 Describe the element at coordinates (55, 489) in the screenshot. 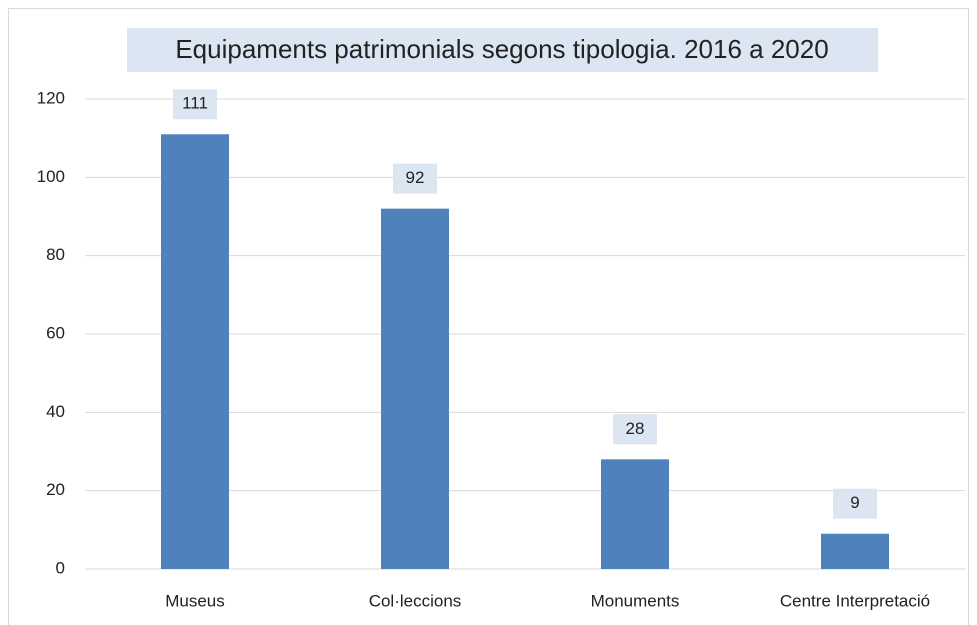

I see `y-tick-label: 20` at that location.